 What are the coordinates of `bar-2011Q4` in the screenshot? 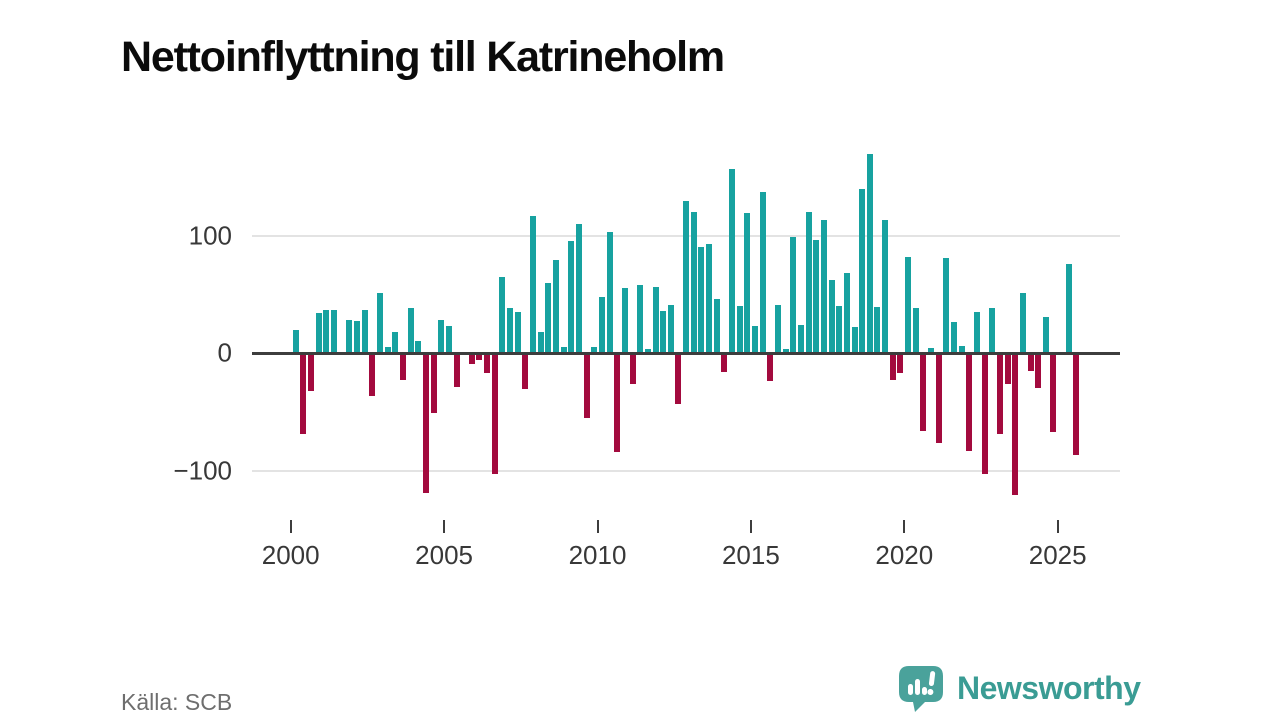 It's located at (655, 320).